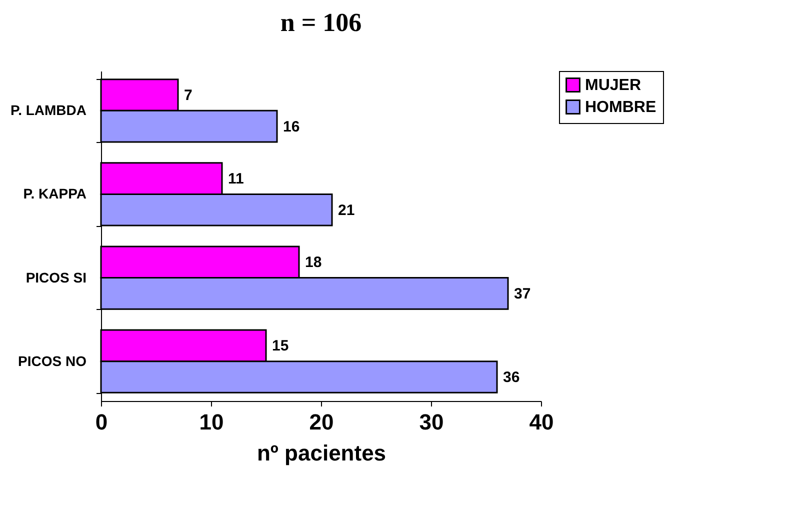 Image resolution: width=798 pixels, height=531 pixels. I want to click on x-tick-label: 10, so click(211, 422).